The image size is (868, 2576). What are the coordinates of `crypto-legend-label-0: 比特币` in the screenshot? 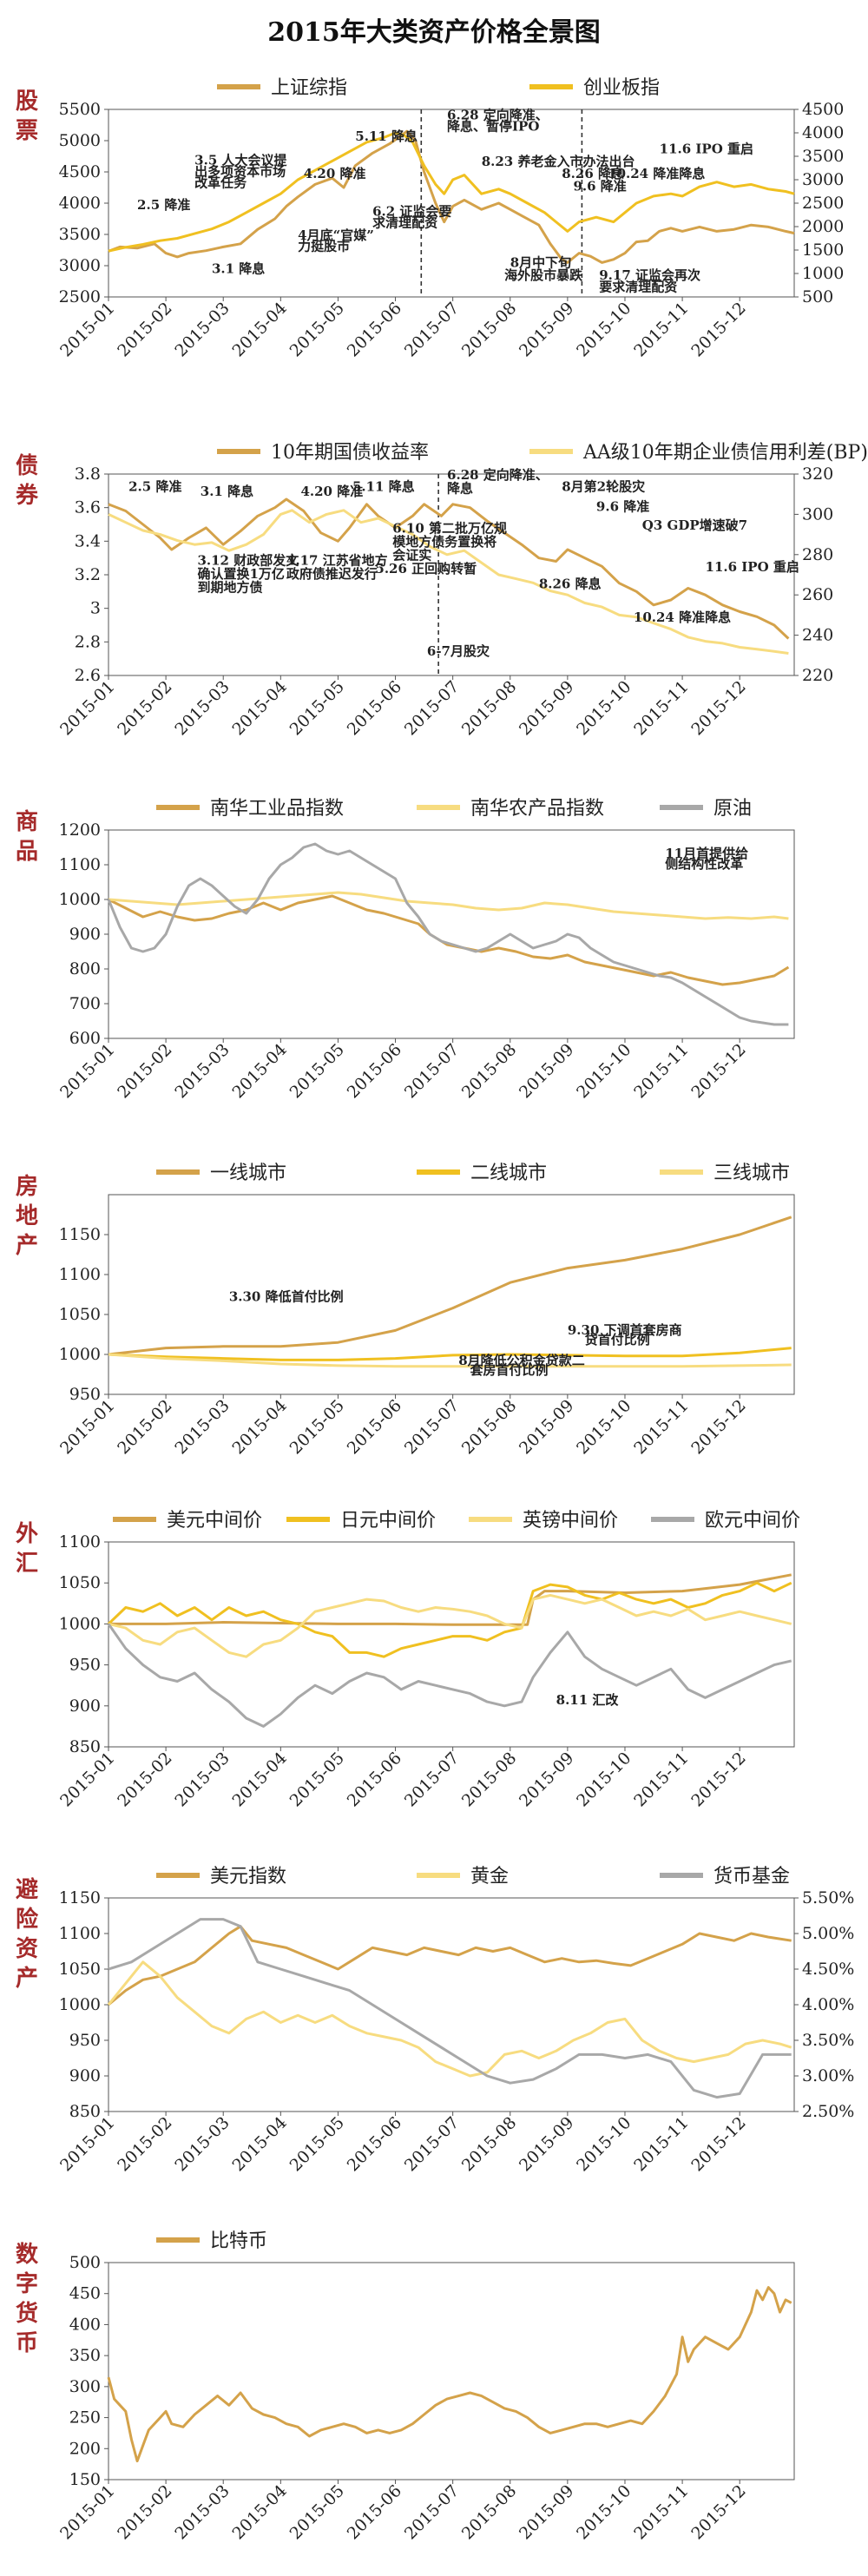 It's located at (238, 2241).